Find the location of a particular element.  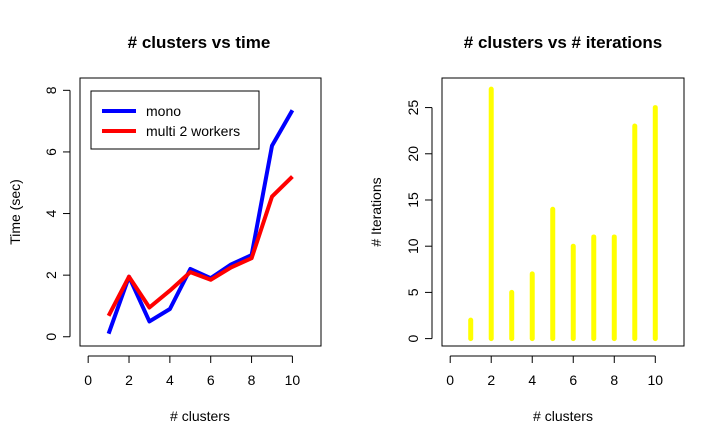

series-line-mono is located at coordinates (200, 222).